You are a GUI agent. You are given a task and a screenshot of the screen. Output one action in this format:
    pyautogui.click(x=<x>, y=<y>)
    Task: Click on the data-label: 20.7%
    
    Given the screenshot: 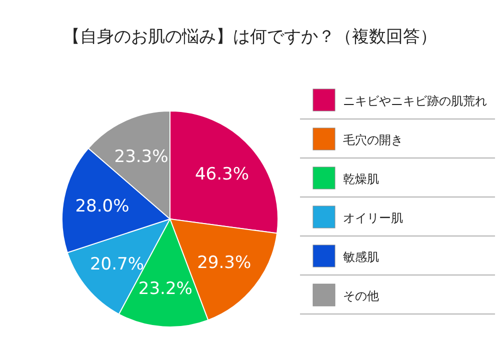 What is the action you would take?
    pyautogui.click(x=117, y=264)
    